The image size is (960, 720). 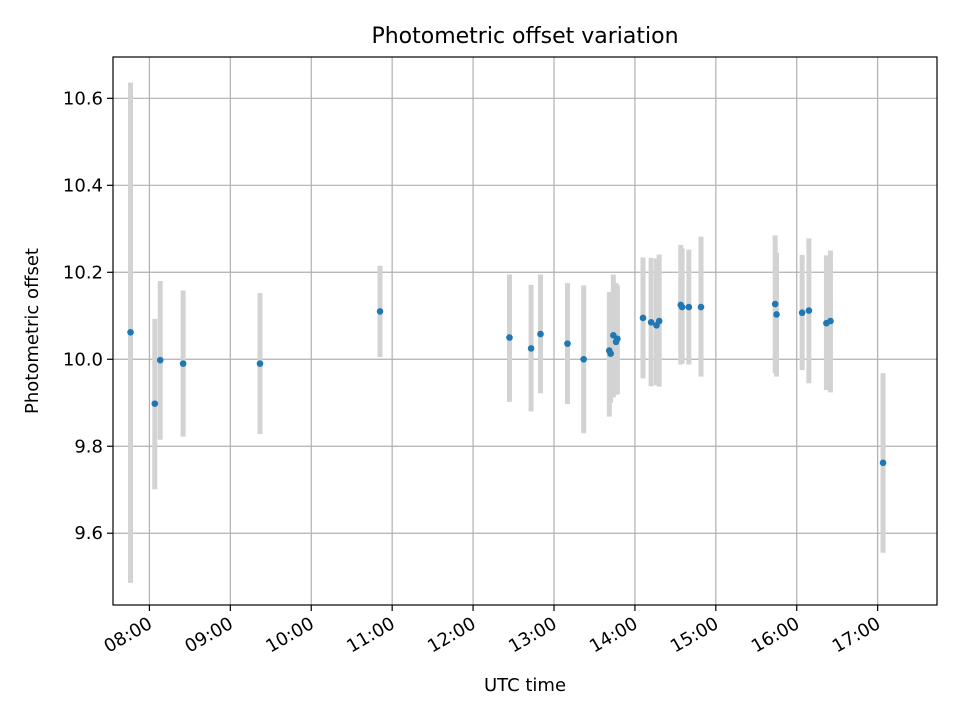 I want to click on x-axis-label: UTC time, so click(x=525, y=685).